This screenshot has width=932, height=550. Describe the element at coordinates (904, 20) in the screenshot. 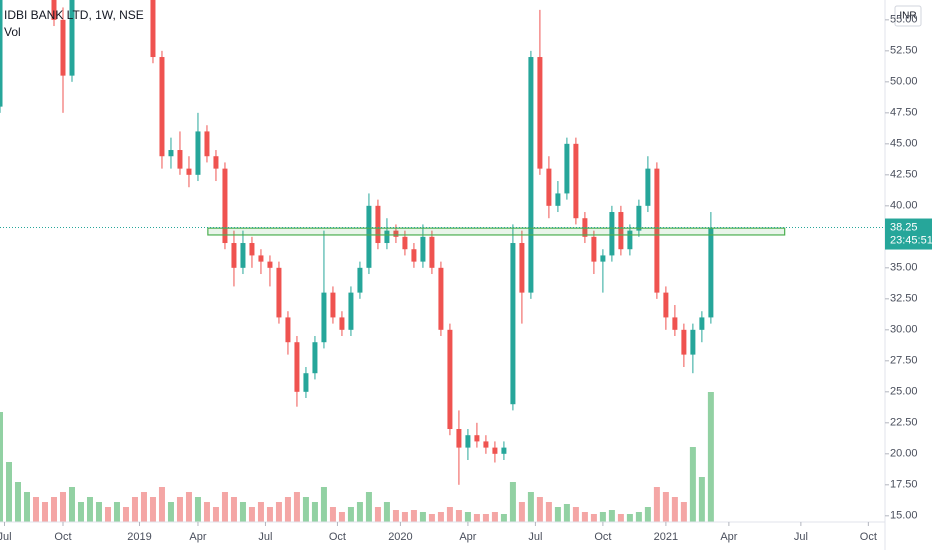

I see `y-tick-label: 55.00` at that location.